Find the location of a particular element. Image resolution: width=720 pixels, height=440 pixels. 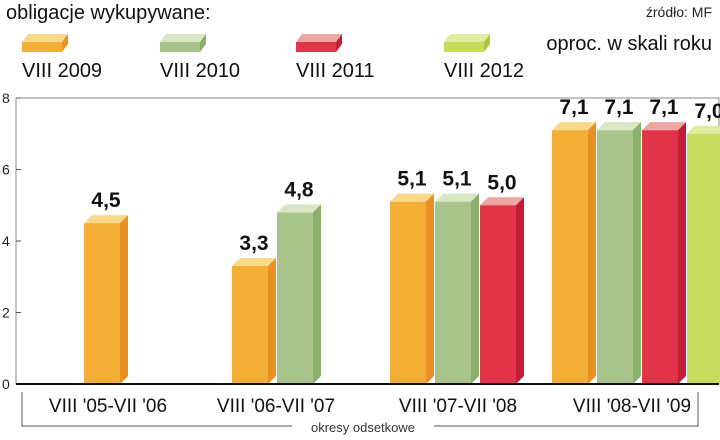

legend-swatch-2010 is located at coordinates (183, 43).